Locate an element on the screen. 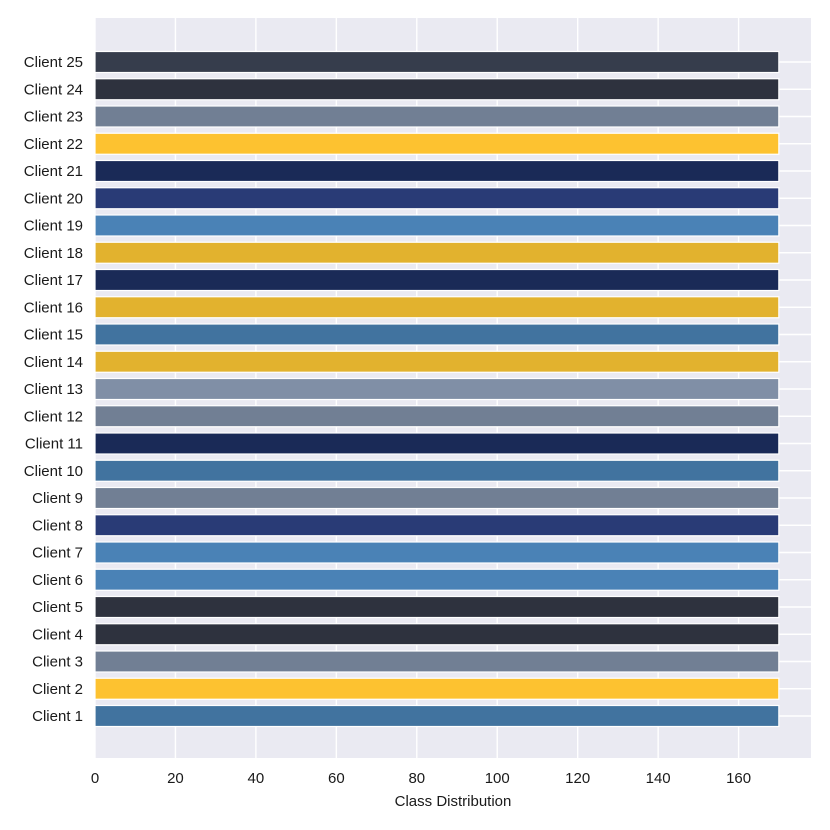 The height and width of the screenshot is (830, 830). x-tick-labels: 0 20 40 60 80 100 120 140 160 is located at coordinates (421, 778).